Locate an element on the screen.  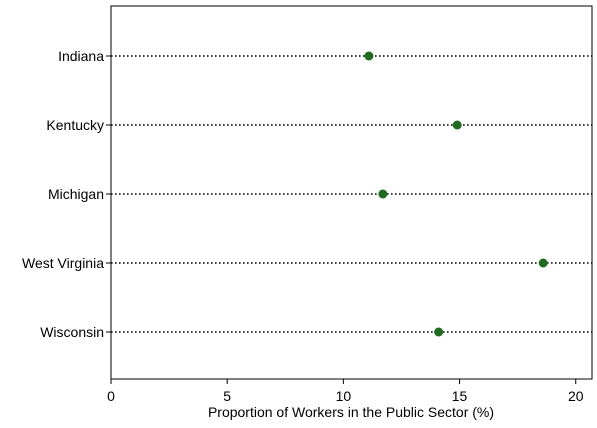
category-label: Michigan is located at coordinates (76, 194).